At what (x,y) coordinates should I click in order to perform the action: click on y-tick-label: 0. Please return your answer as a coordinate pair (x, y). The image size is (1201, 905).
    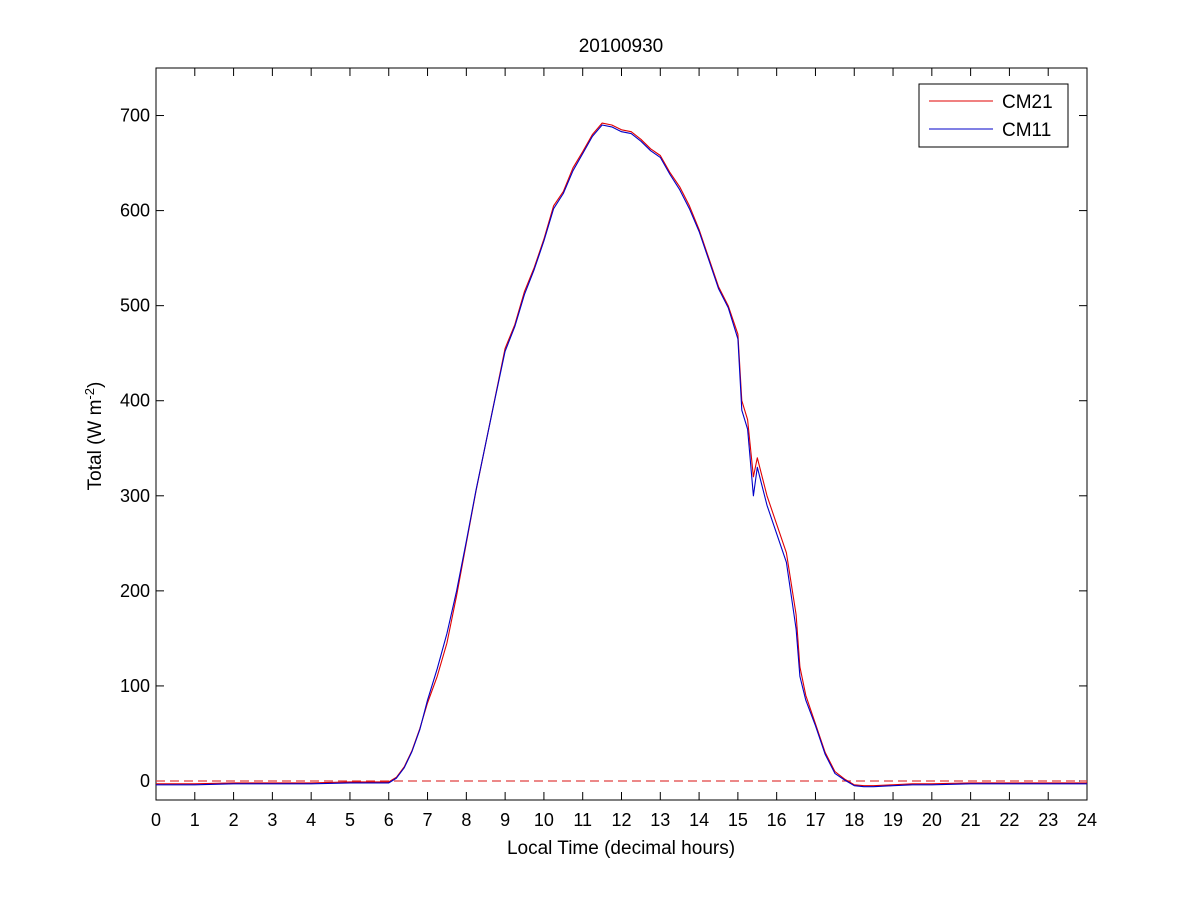
    Looking at the image, I should click on (145, 781).